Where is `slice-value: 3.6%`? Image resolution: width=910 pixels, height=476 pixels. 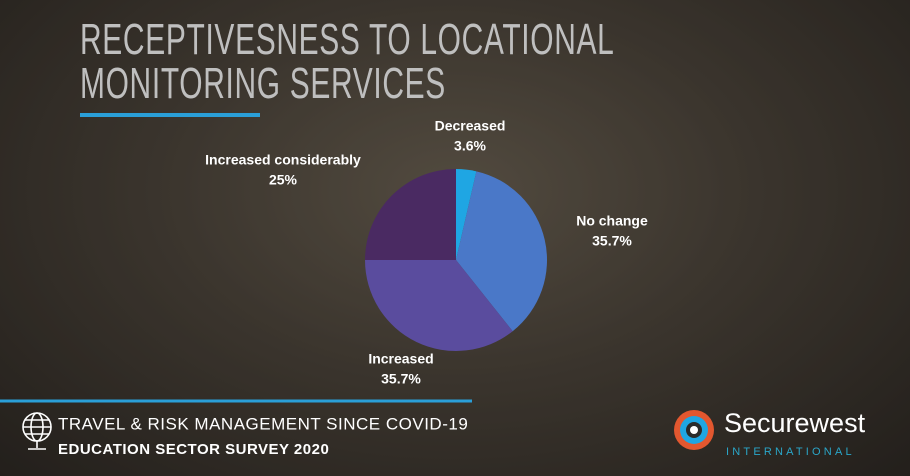 slice-value: 3.6% is located at coordinates (470, 146).